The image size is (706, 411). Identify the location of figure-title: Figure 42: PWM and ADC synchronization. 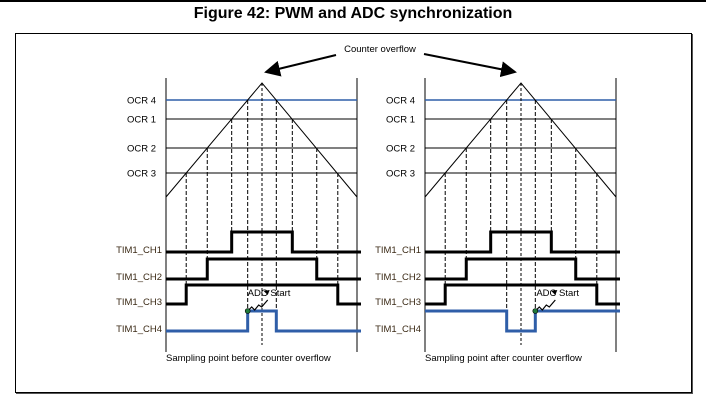
(353, 13).